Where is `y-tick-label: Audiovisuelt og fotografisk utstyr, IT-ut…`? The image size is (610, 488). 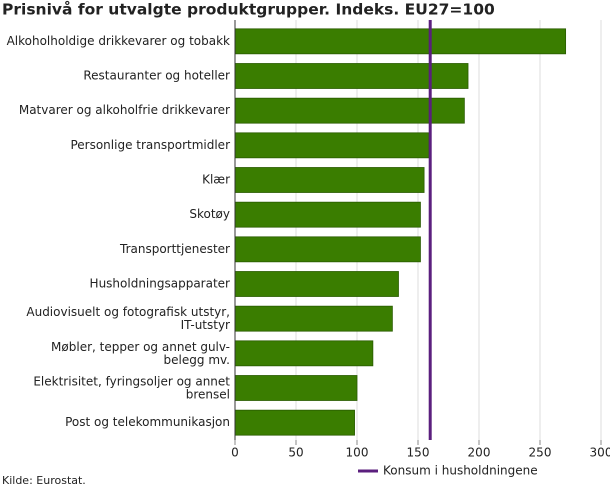 y-tick-label: Audiovisuelt og fotografisk utstyr, IT-ut… is located at coordinates (128, 318).